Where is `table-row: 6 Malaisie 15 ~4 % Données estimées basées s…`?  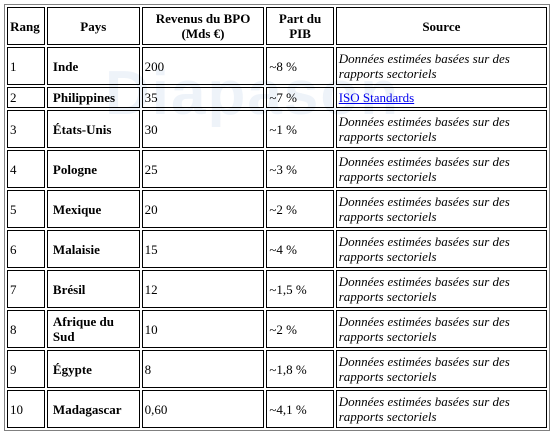
table-row: 6 Malaisie 15 ~4 % Données estimées basées s… is located at coordinates (277, 249).